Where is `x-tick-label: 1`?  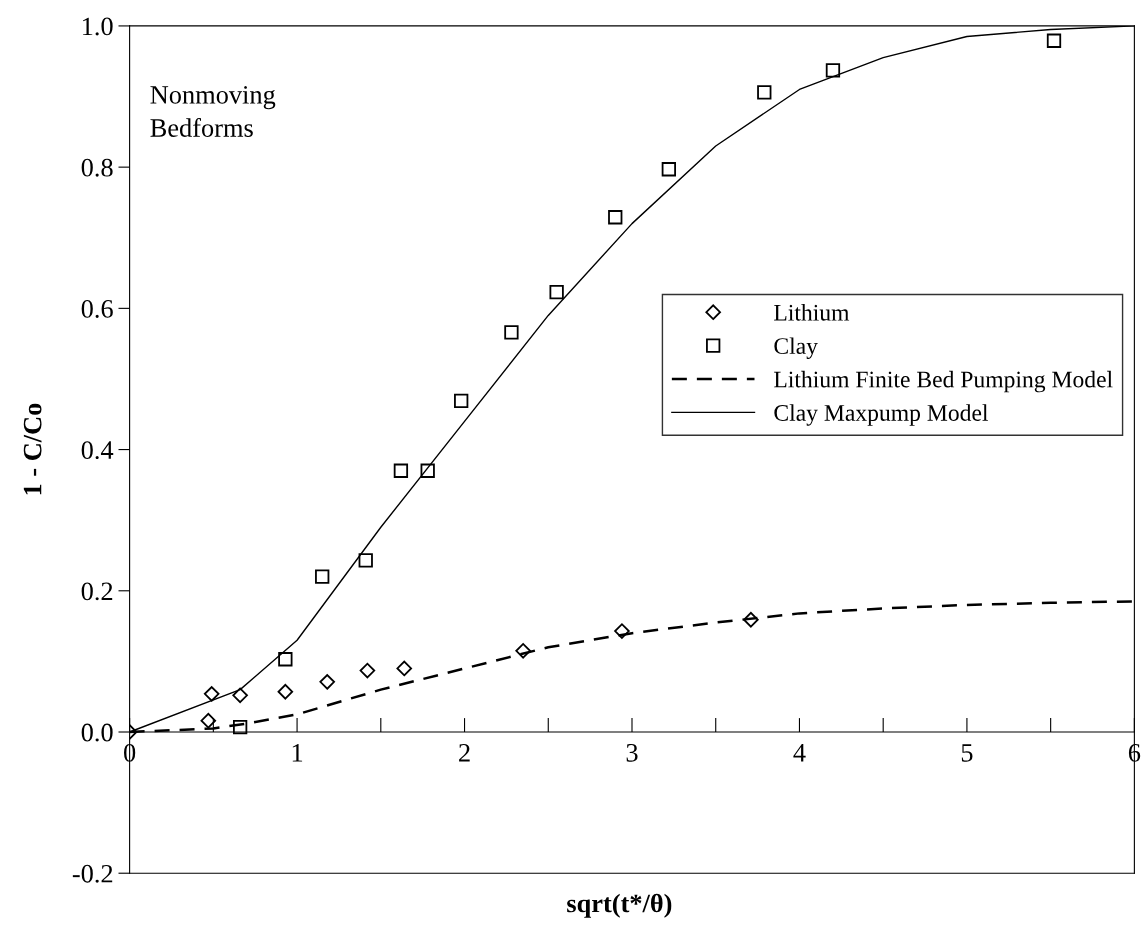 x-tick-label: 1 is located at coordinates (297, 753).